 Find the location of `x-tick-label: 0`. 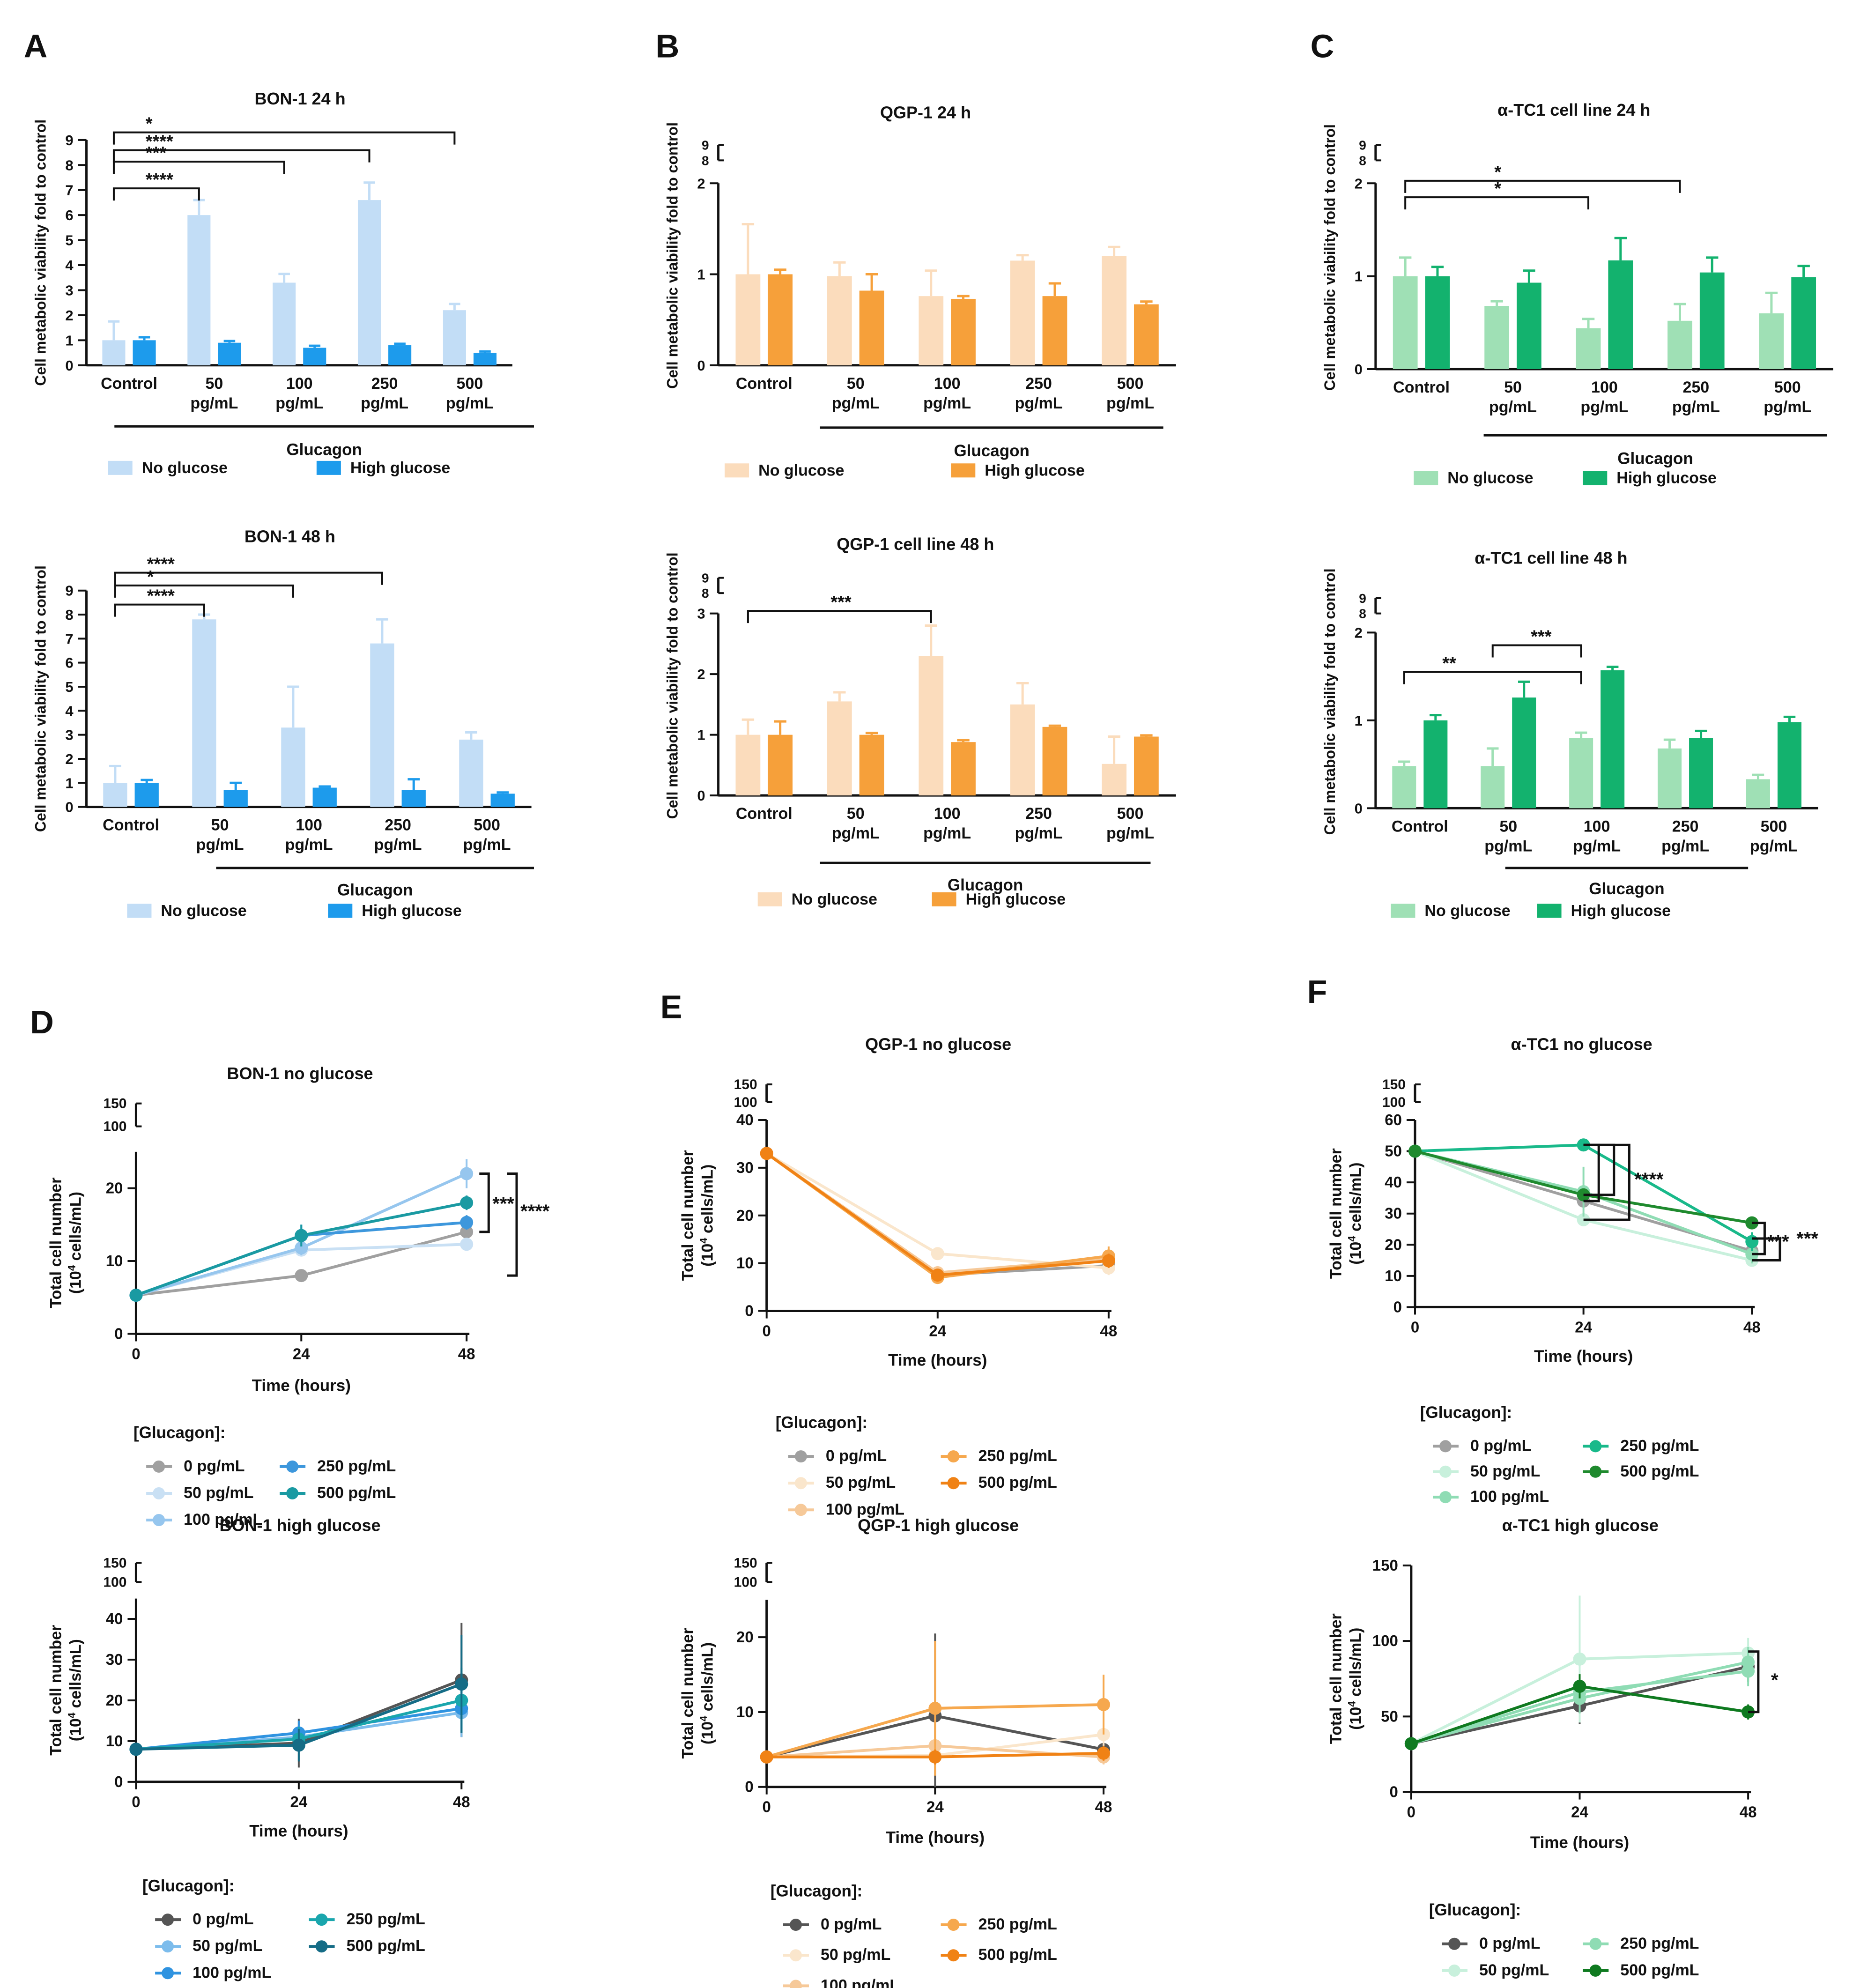

x-tick-label: 0 is located at coordinates (1415, 1326).